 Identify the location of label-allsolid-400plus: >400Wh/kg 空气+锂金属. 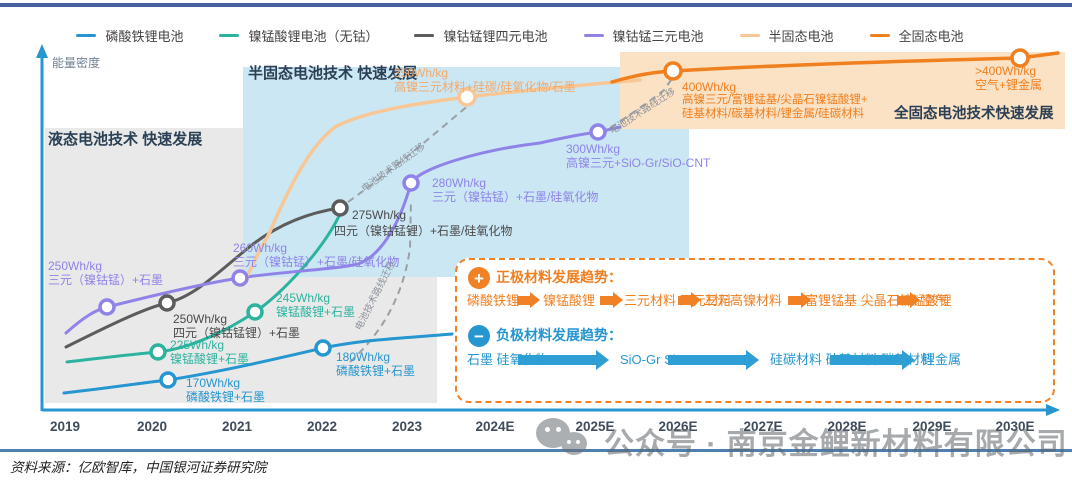
(1009, 78).